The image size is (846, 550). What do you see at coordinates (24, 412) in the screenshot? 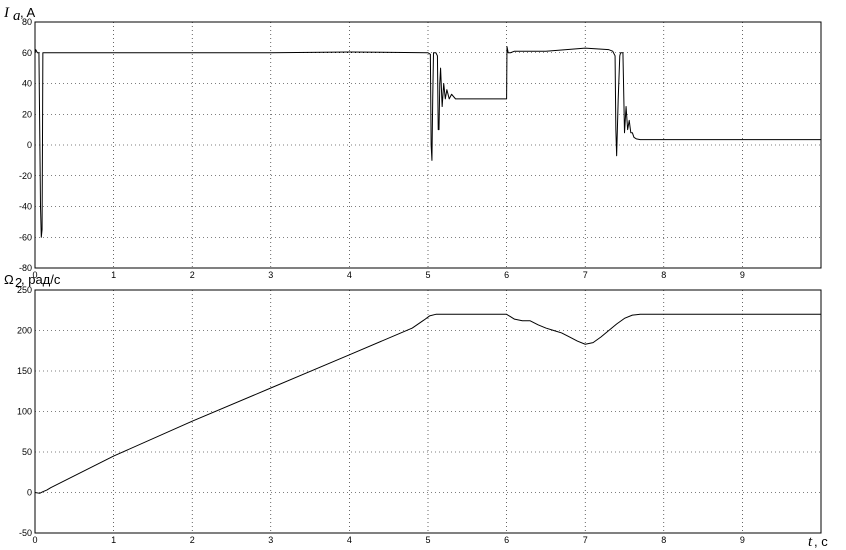
I see `speed-ytick-label: 100` at bounding box center [24, 412].